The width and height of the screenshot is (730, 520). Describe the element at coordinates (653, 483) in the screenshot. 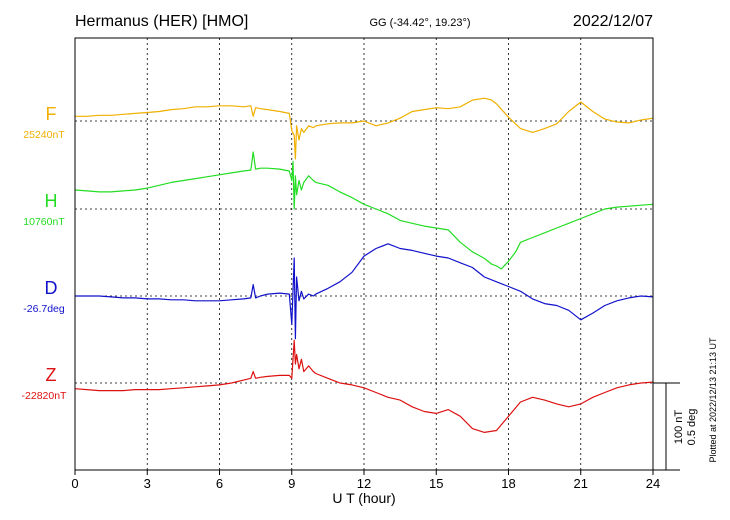

I see `x-tick-label: 24` at that location.